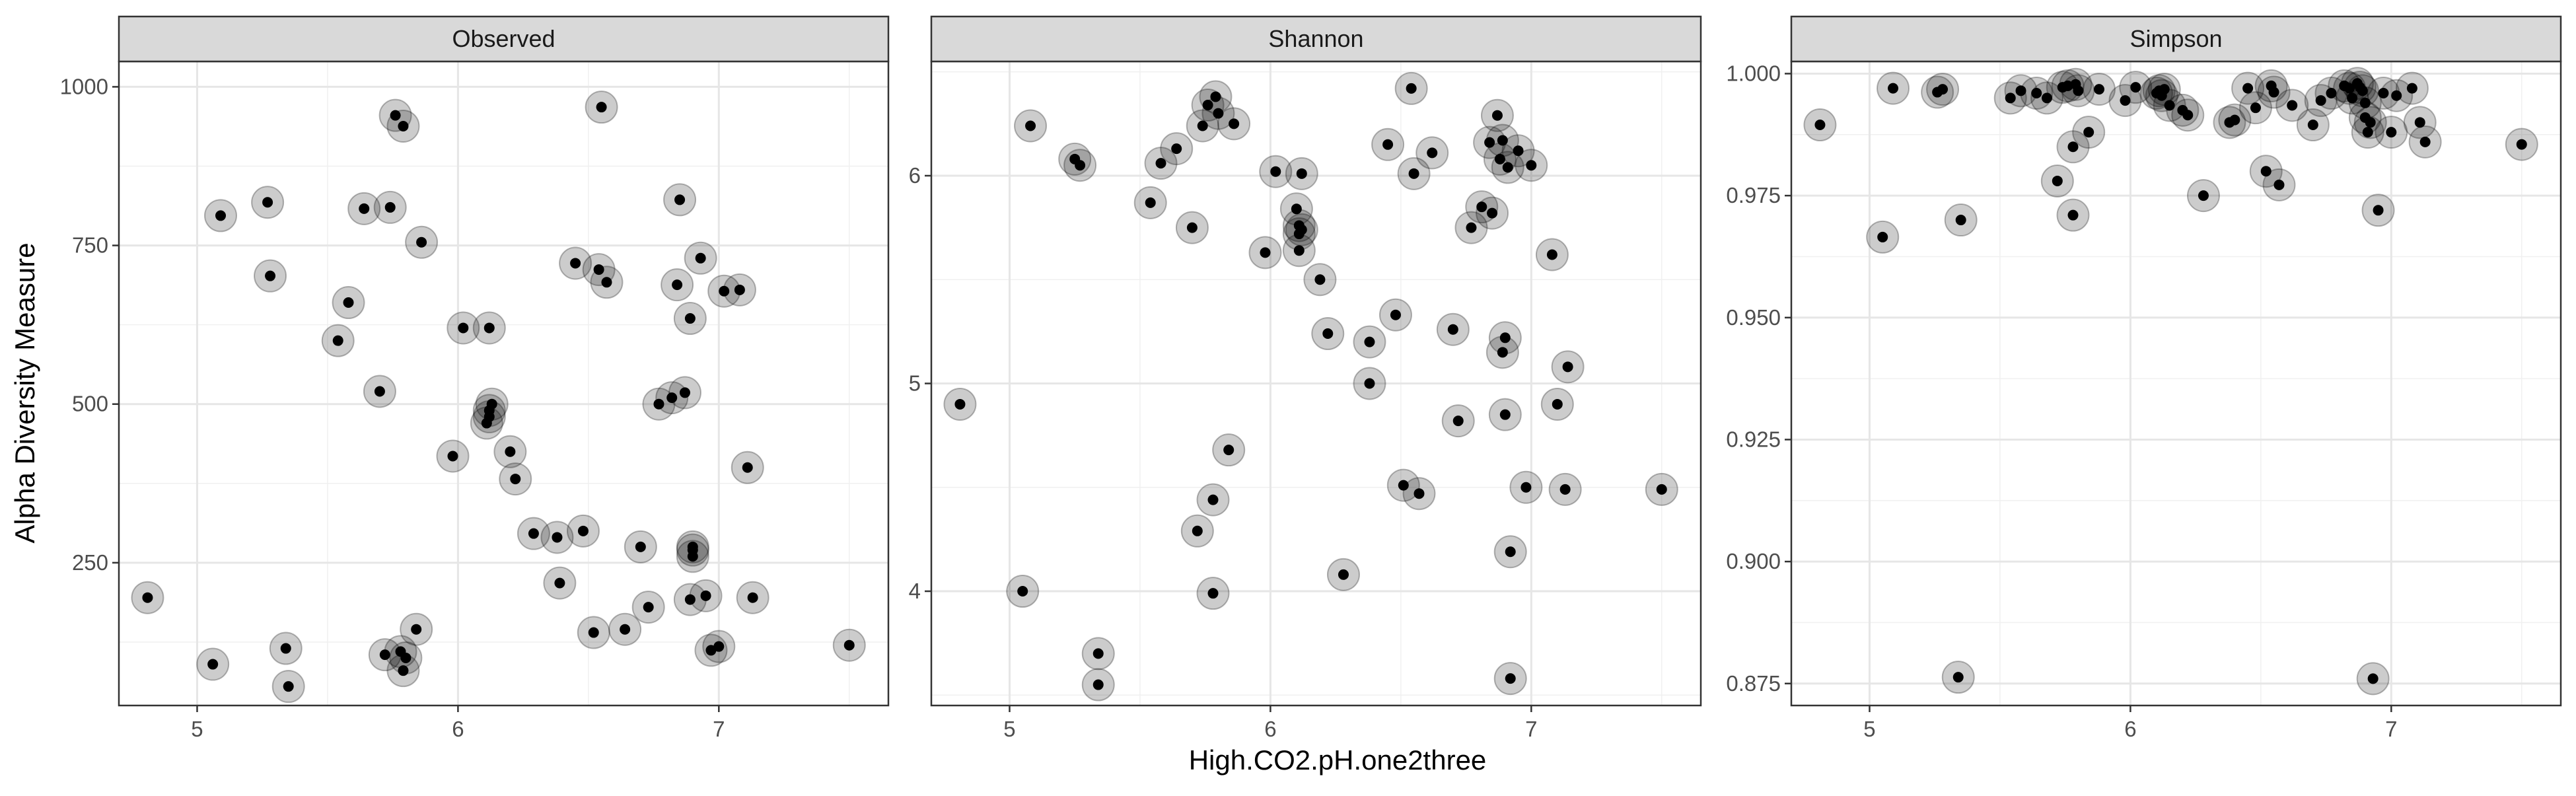 Image resolution: width=2576 pixels, height=796 pixels. I want to click on x-tick-label: 7, so click(719, 729).